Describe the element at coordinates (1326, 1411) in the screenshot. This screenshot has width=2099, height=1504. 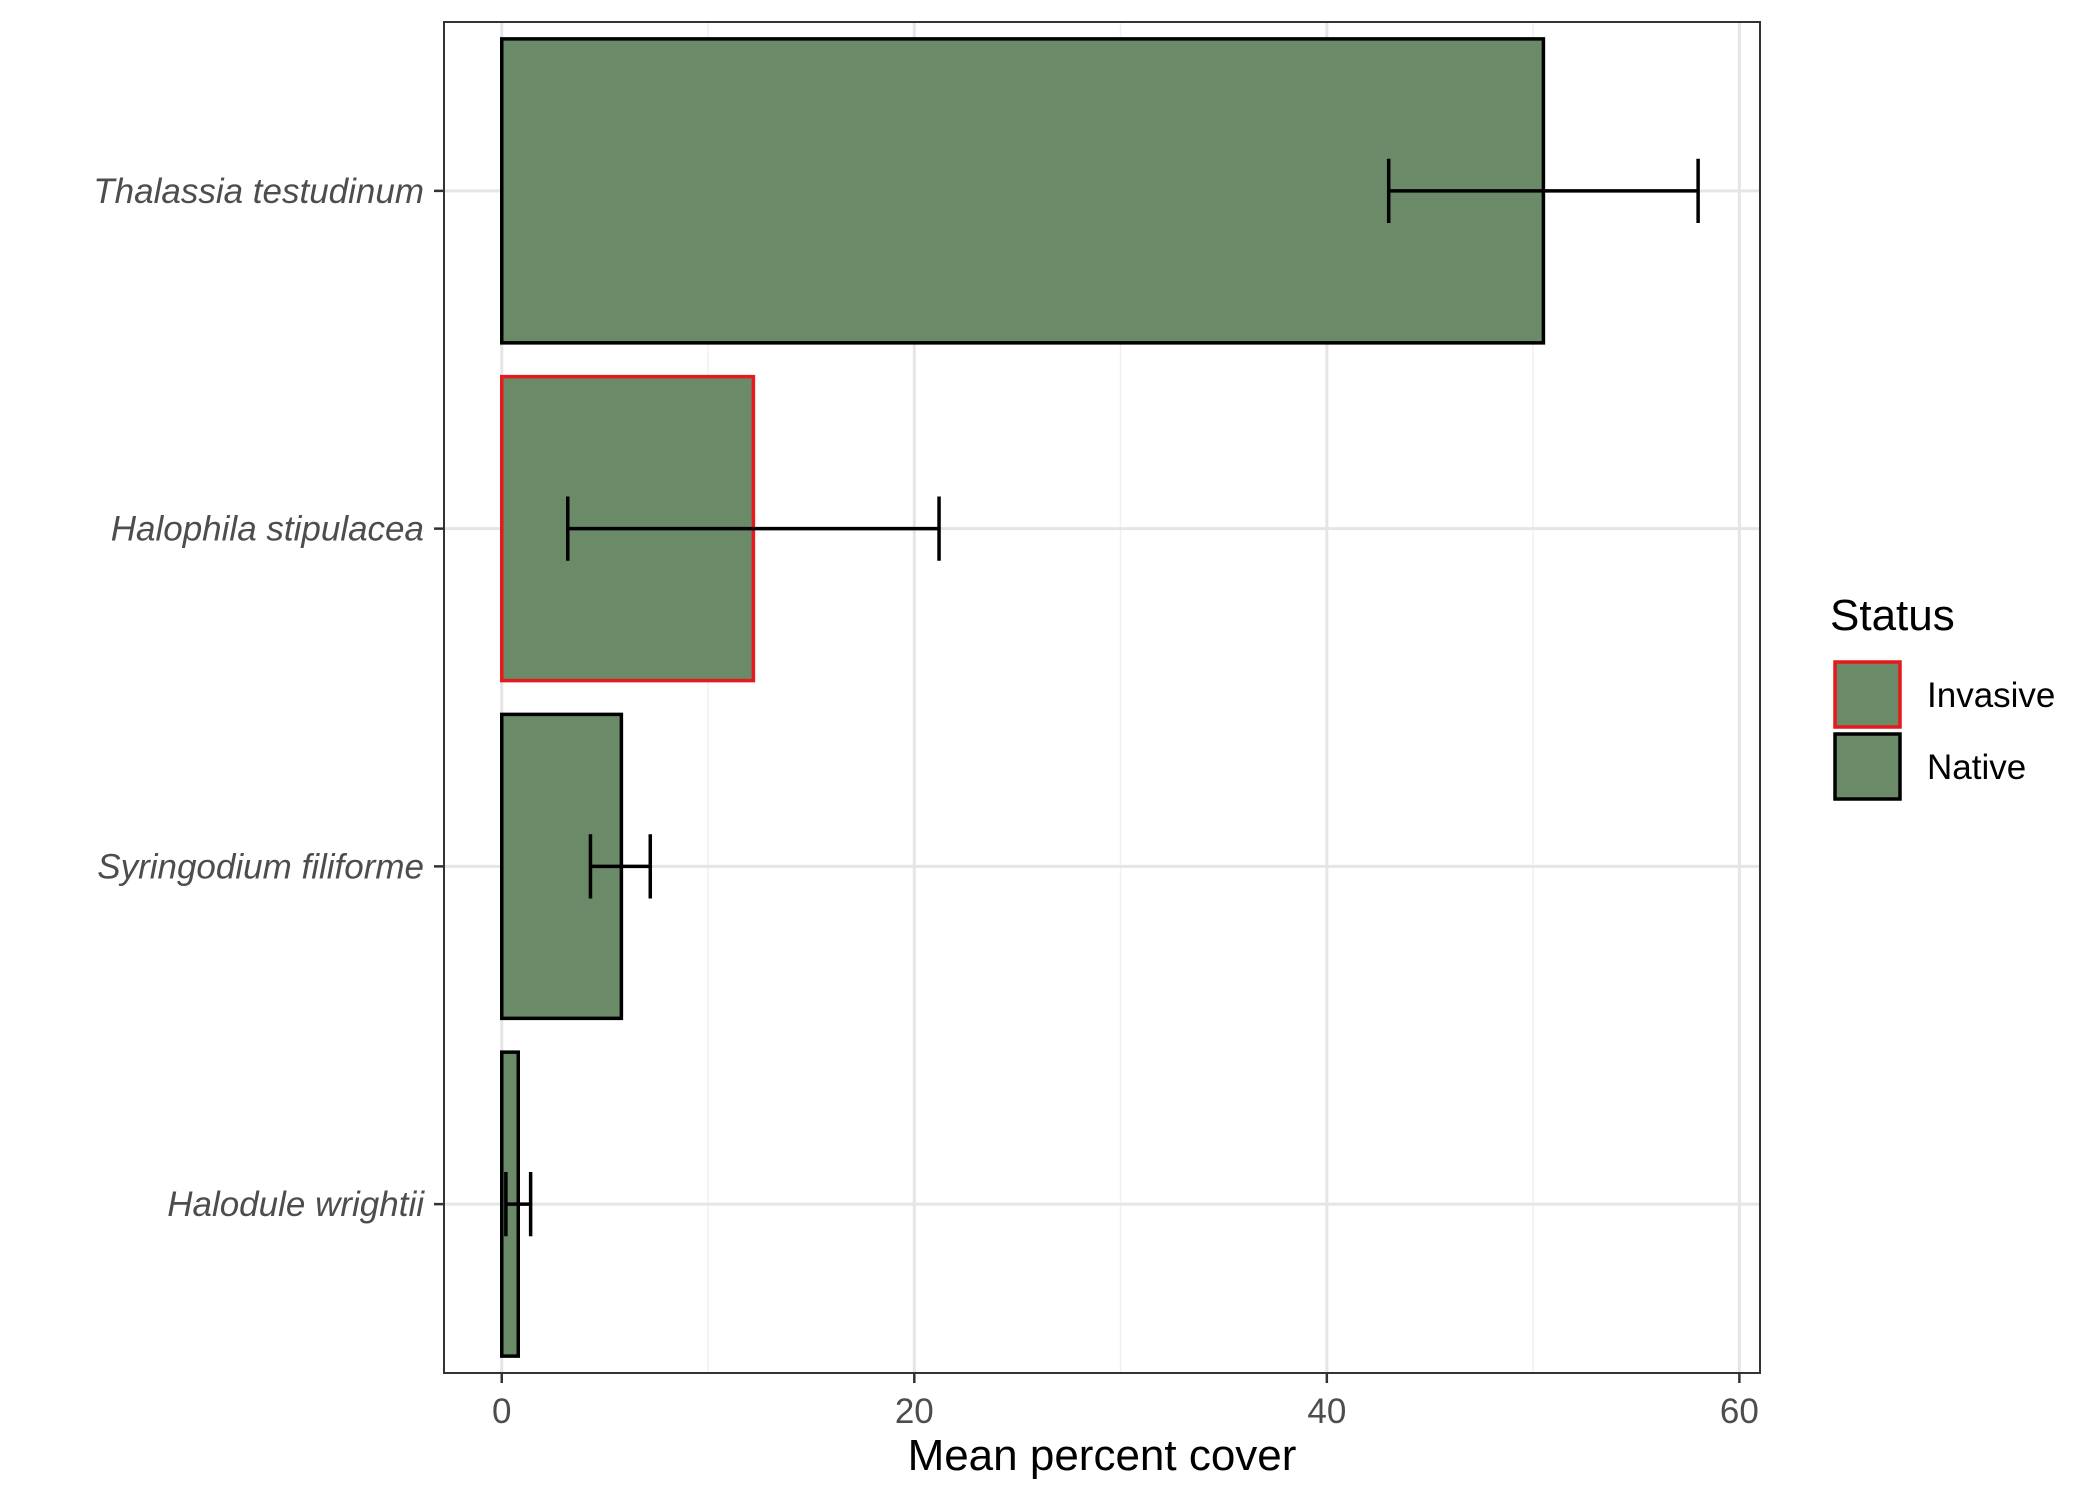
I see `x-tick-label: 40` at that location.